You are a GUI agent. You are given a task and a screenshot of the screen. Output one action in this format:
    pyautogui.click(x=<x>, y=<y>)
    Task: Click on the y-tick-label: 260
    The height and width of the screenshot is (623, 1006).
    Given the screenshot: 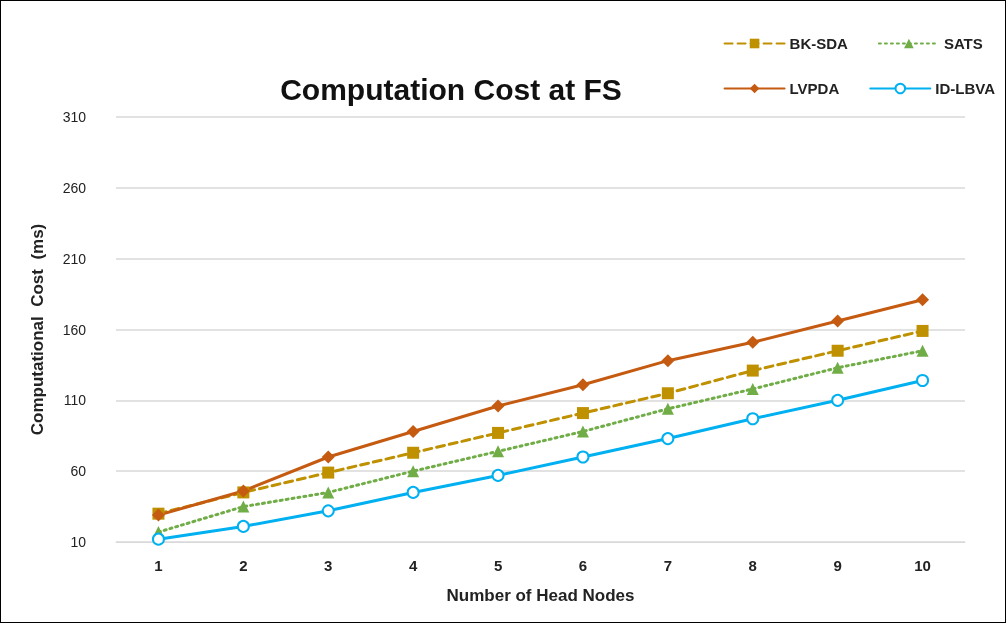 What is the action you would take?
    pyautogui.click(x=74, y=187)
    